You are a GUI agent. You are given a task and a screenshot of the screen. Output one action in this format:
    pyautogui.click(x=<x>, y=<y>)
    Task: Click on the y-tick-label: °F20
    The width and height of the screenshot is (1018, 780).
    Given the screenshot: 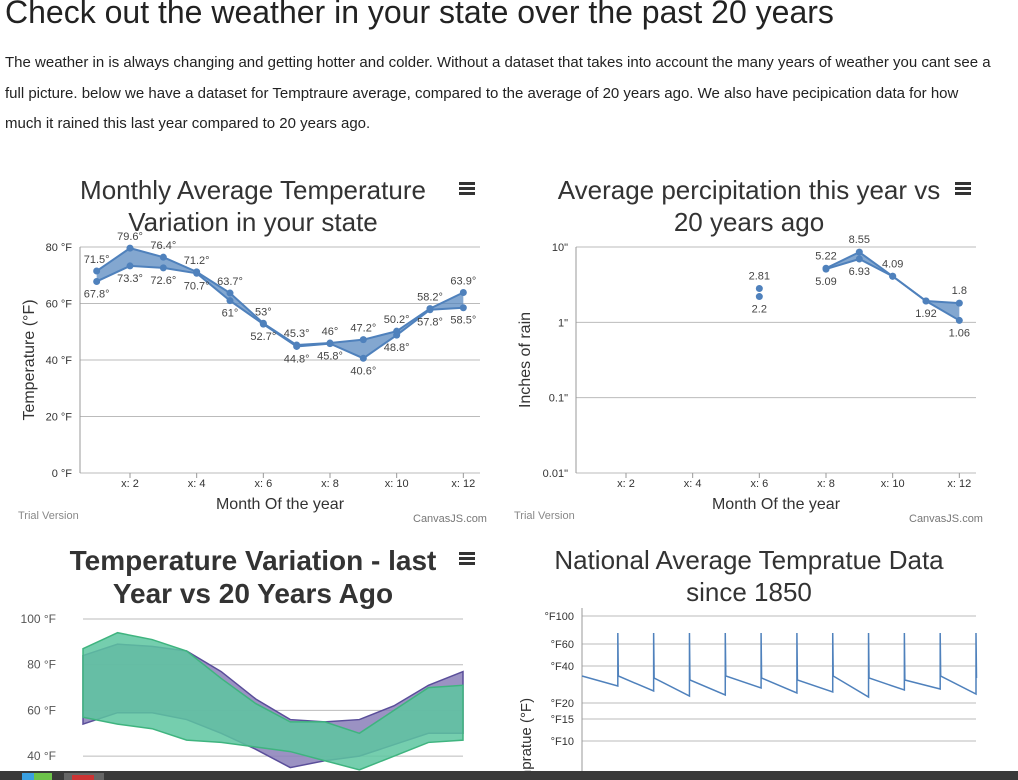 What is the action you would take?
    pyautogui.click(x=562, y=704)
    